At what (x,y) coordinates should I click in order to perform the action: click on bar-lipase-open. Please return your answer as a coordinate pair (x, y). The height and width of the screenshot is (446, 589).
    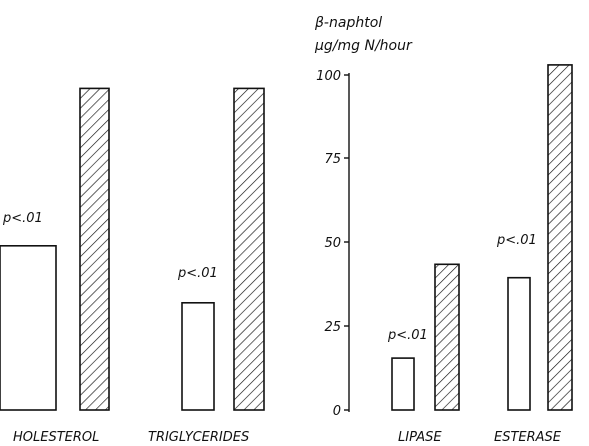
    Looking at the image, I should click on (403, 384).